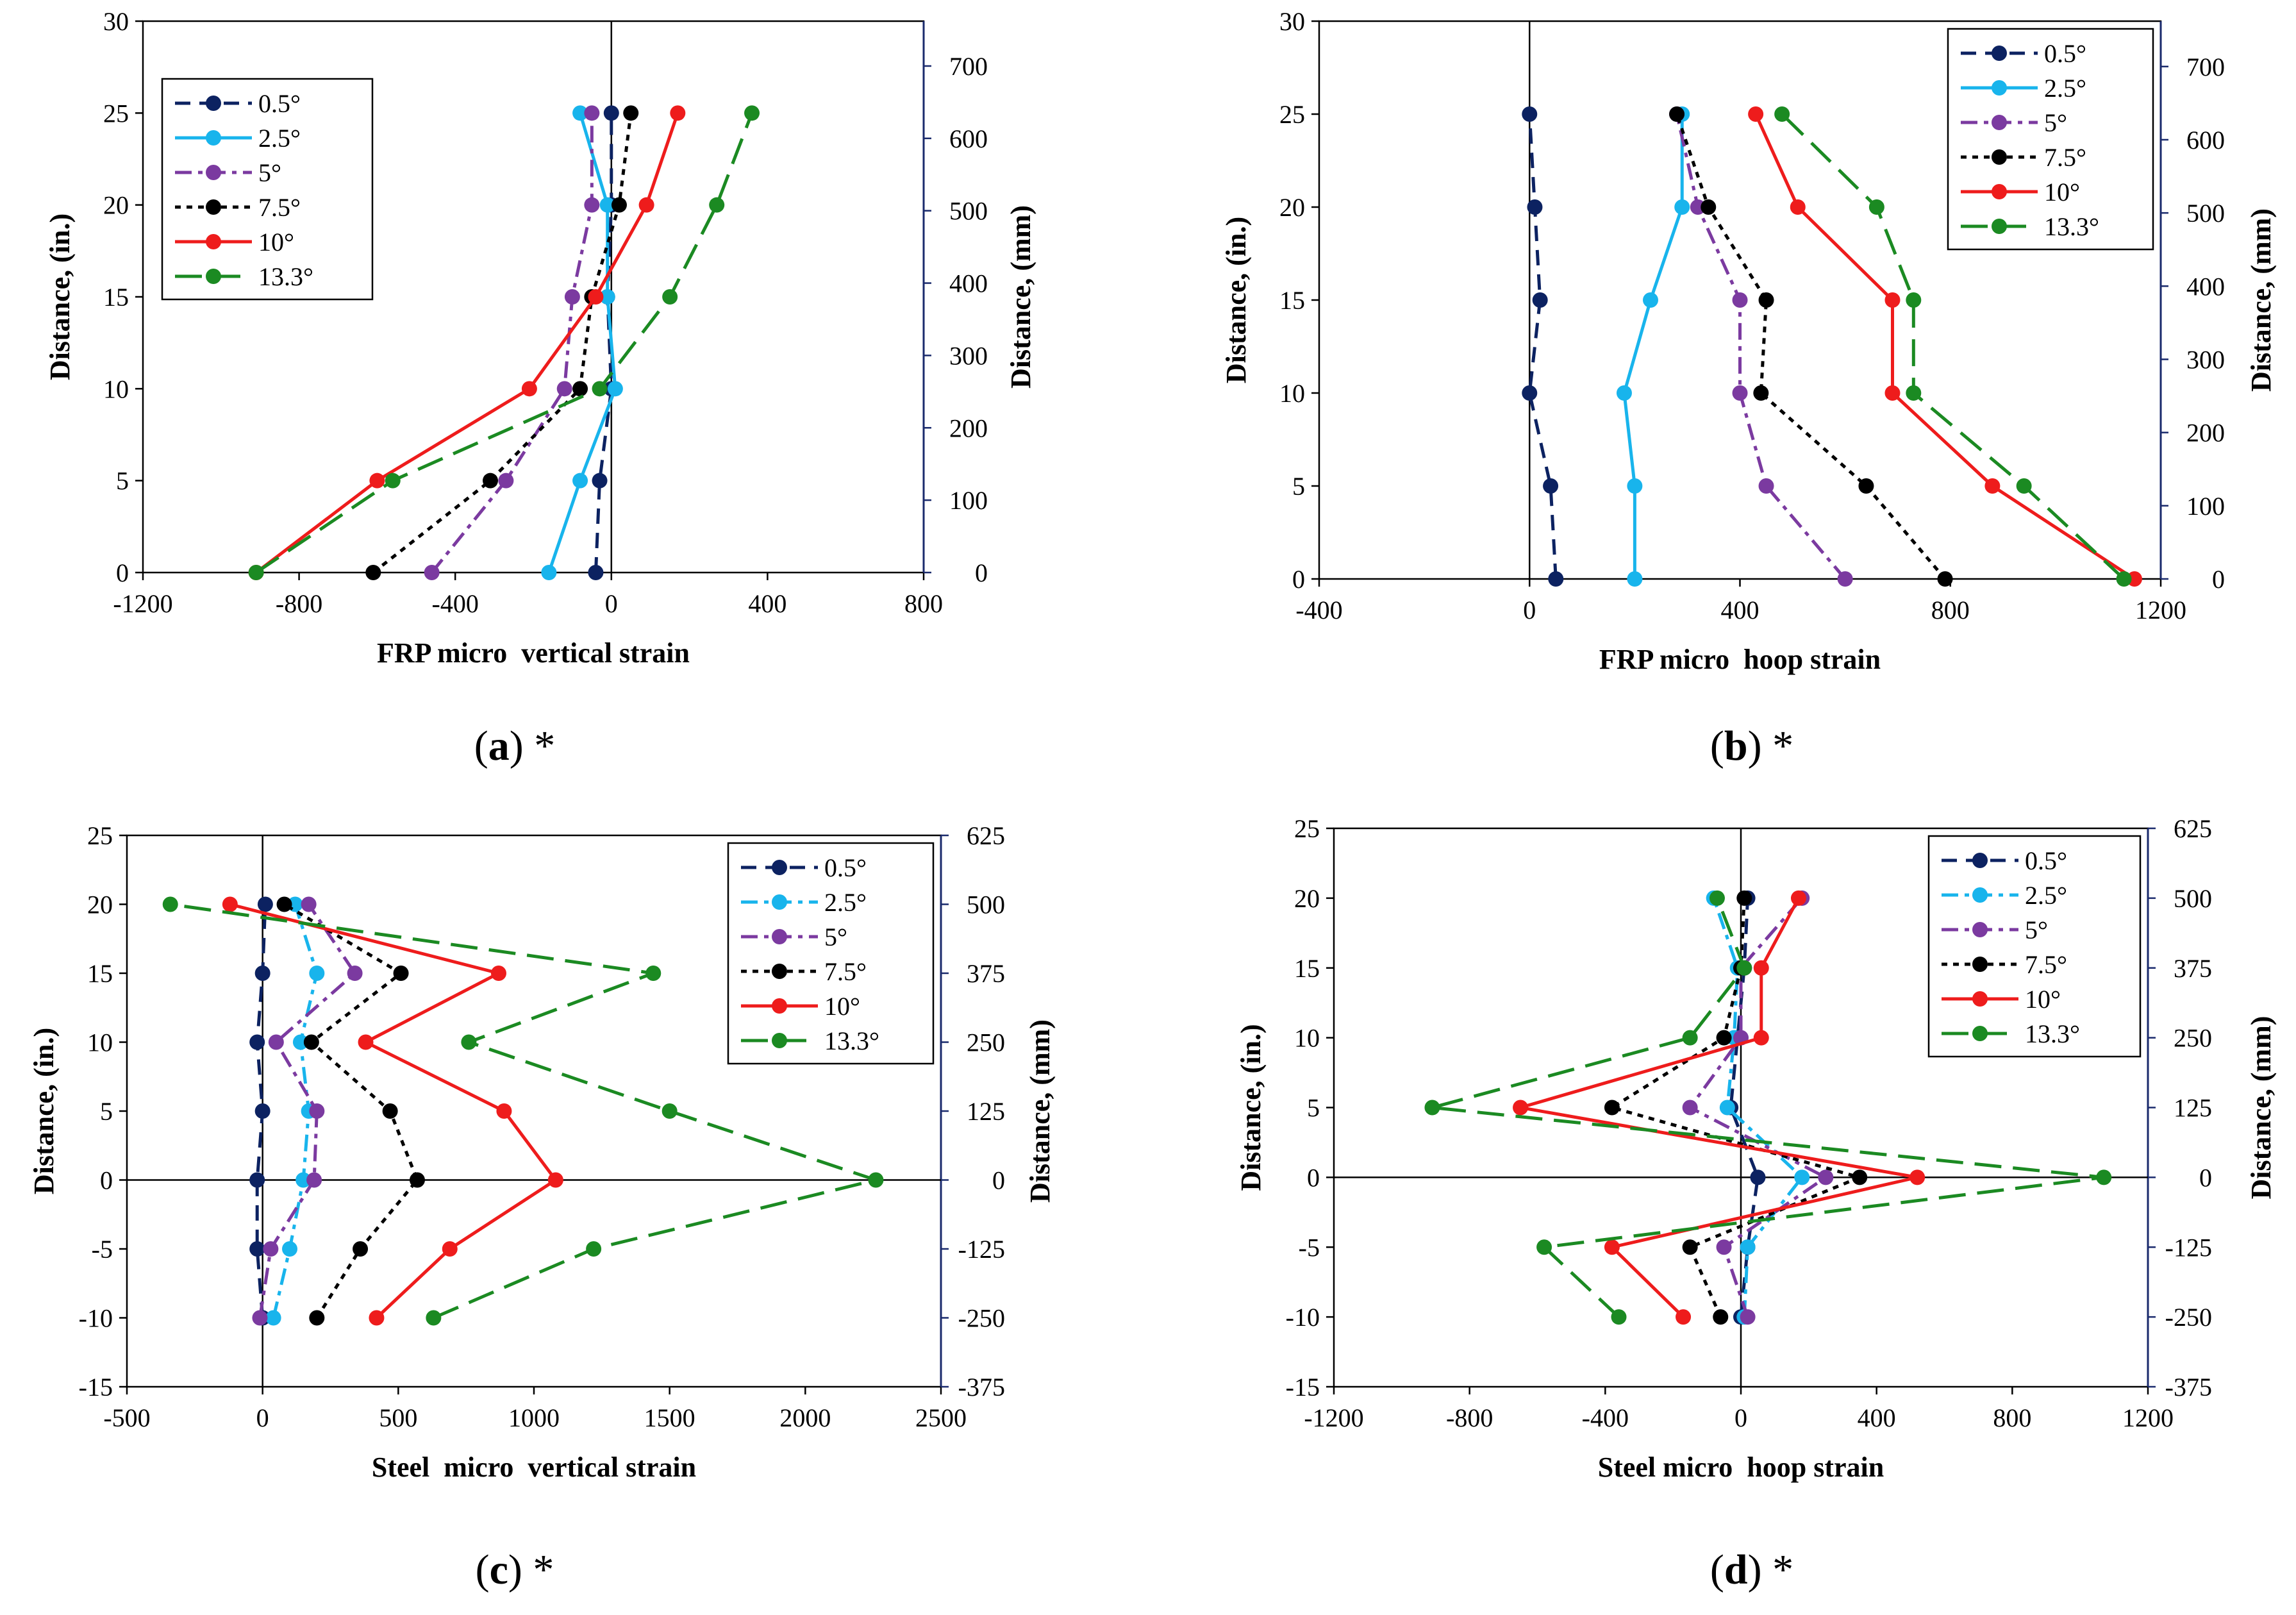  I want to click on y2-axis-label: Distance, (mm), so click(1020, 297).